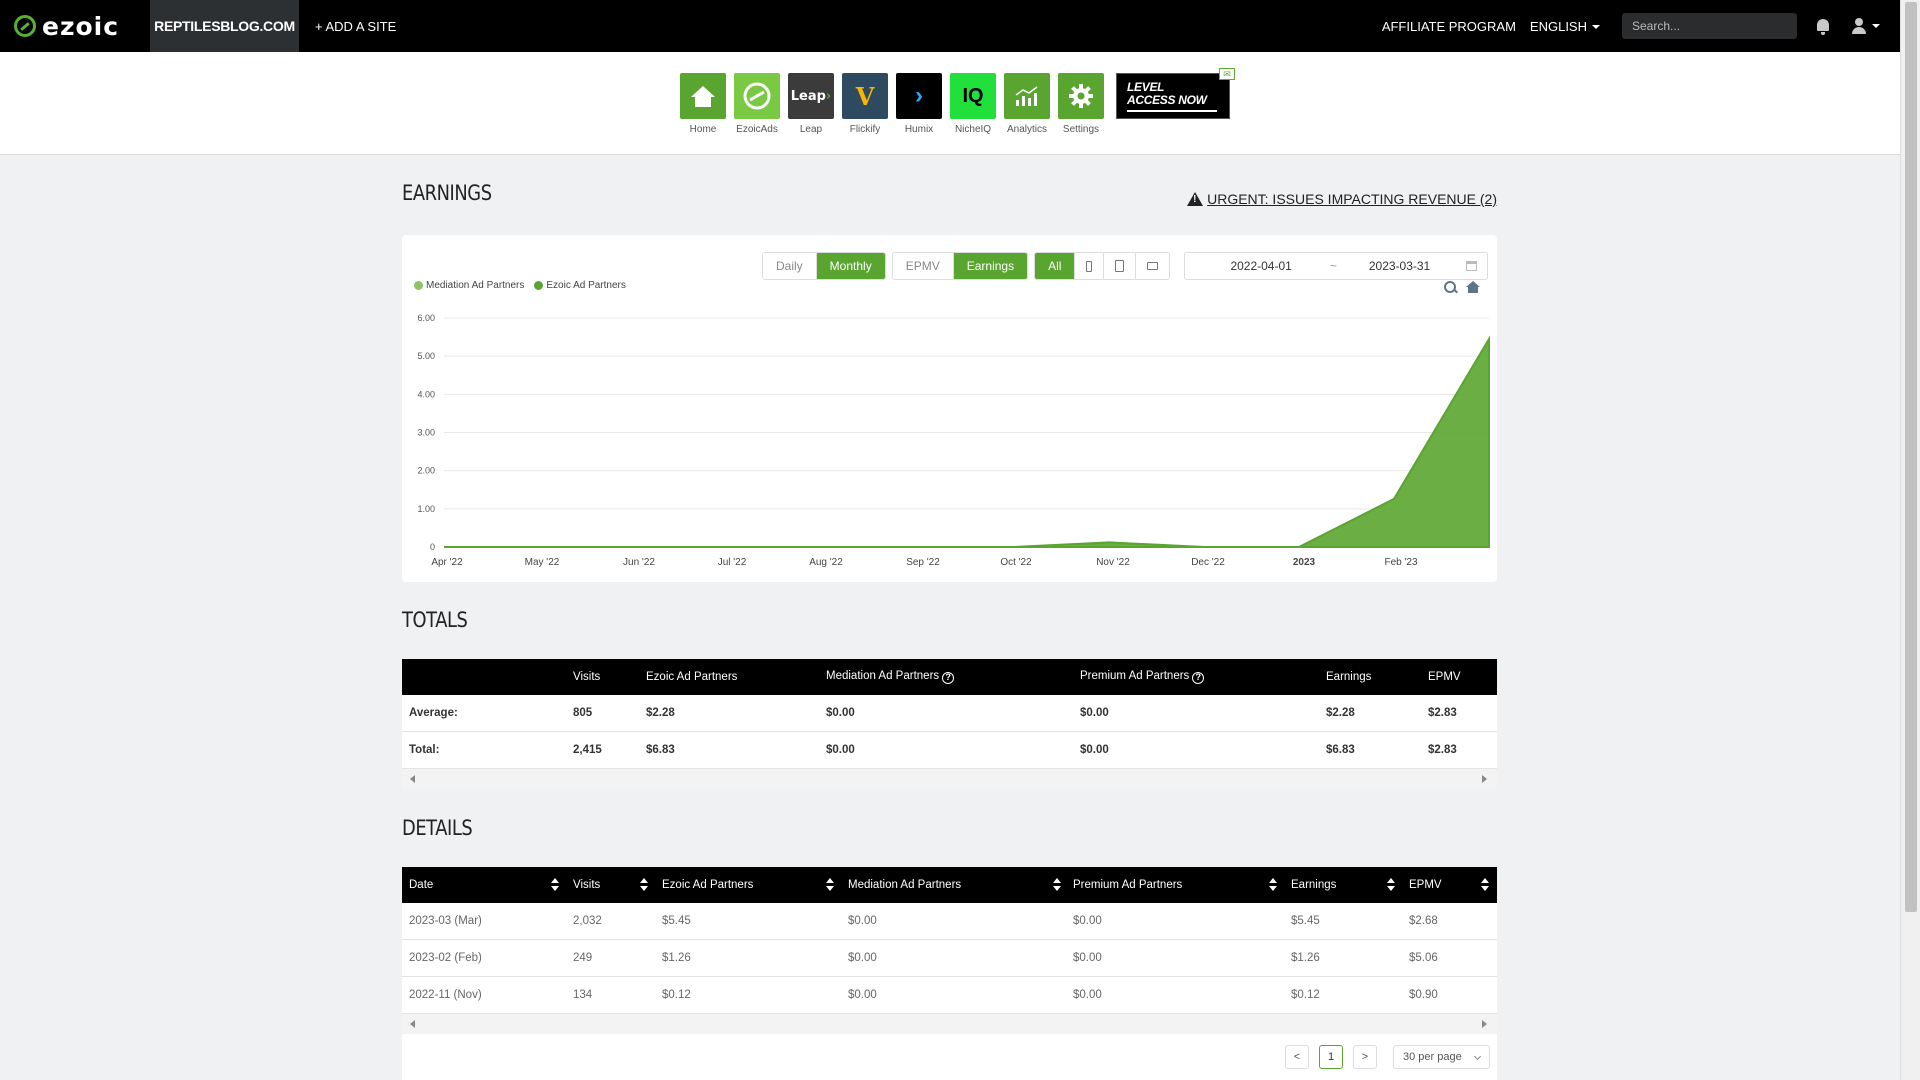 The image size is (1920, 1080). I want to click on table-cell: 2023-02 (Feb), so click(445, 958).